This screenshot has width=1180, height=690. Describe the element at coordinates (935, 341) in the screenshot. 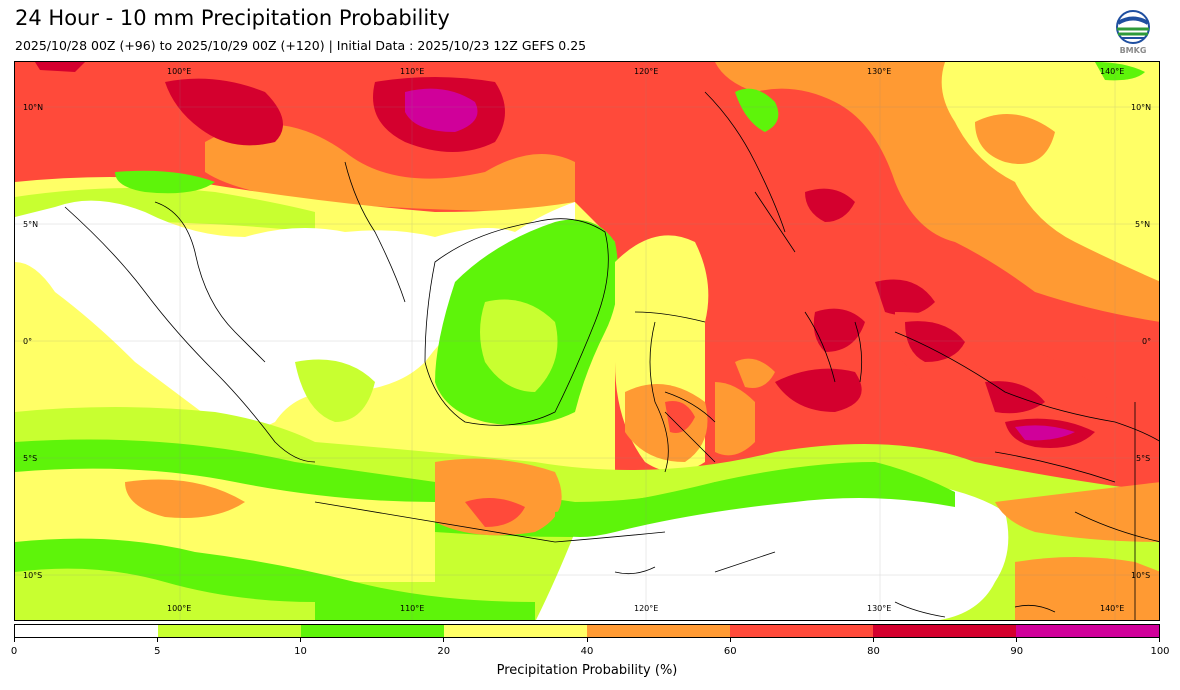

I see `prob-80-90-blob-east` at that location.